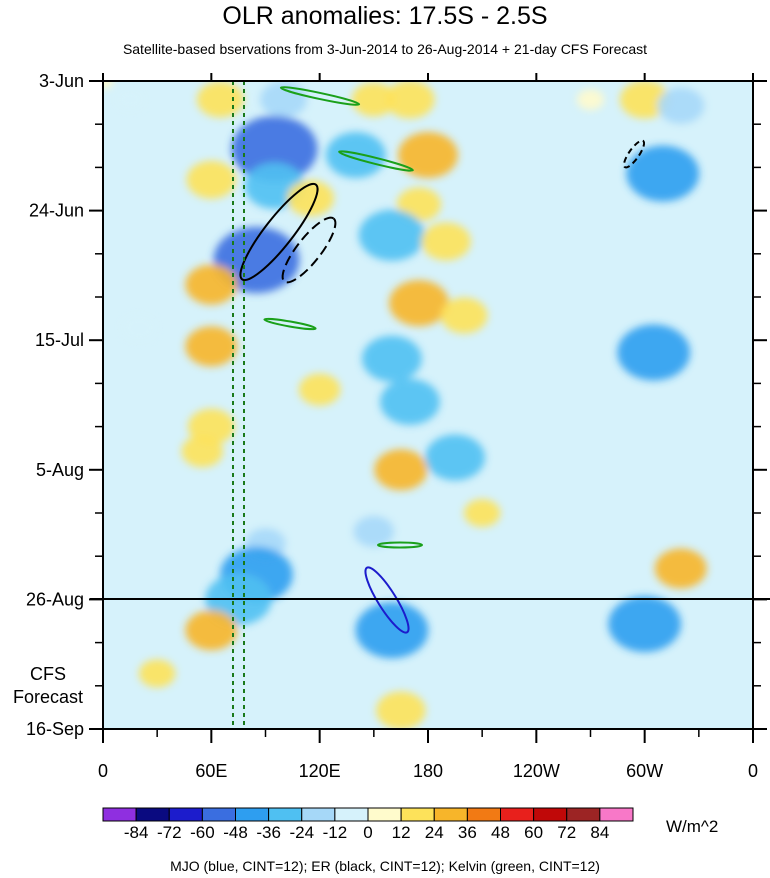  Describe the element at coordinates (60, 470) in the screenshot. I see `y-tick-label: 5-Aug` at that location.